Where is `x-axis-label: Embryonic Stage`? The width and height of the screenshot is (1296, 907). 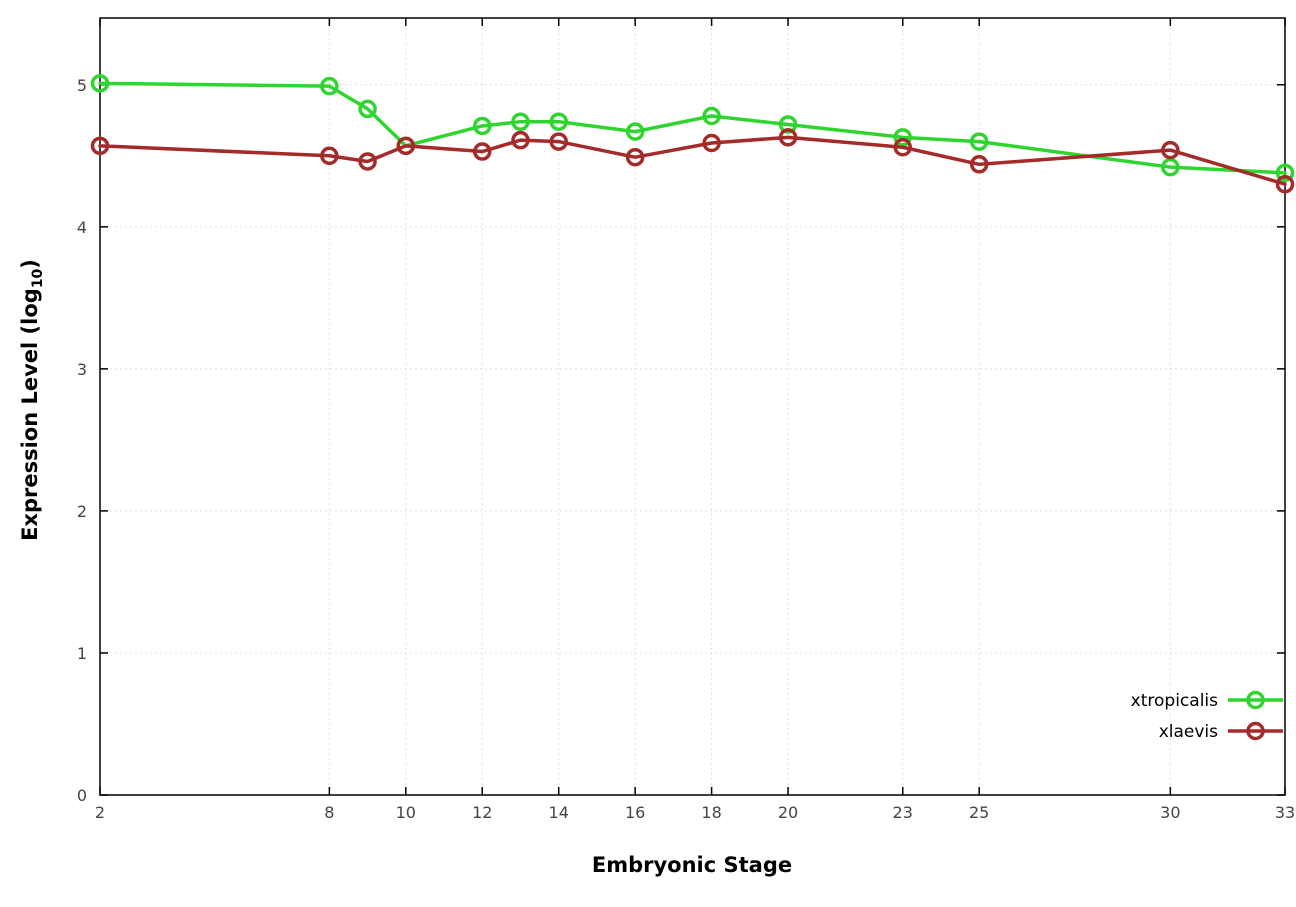
x-axis-label: Embryonic Stage is located at coordinates (692, 865).